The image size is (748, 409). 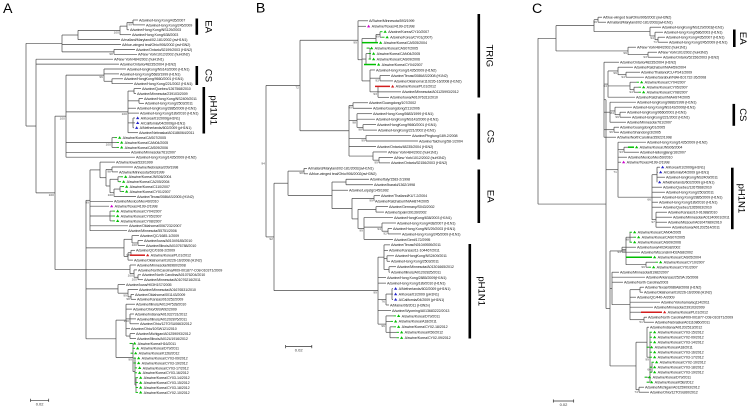 What do you see at coordinates (673, 288) in the screenshot?
I see `svg-text:A/swine/Texas/0086A8/2008 (H1N: A/swine/Texas/0086A8/2008 (H1N2)` at bounding box center [673, 288].